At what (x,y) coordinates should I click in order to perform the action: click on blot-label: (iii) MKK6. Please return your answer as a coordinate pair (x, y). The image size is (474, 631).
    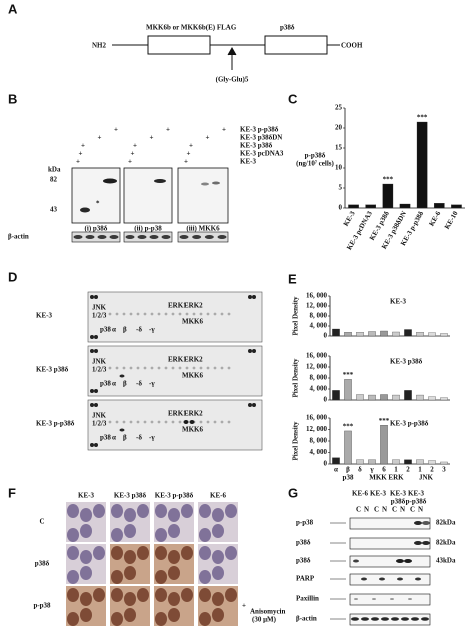
    Looking at the image, I should click on (203, 229).